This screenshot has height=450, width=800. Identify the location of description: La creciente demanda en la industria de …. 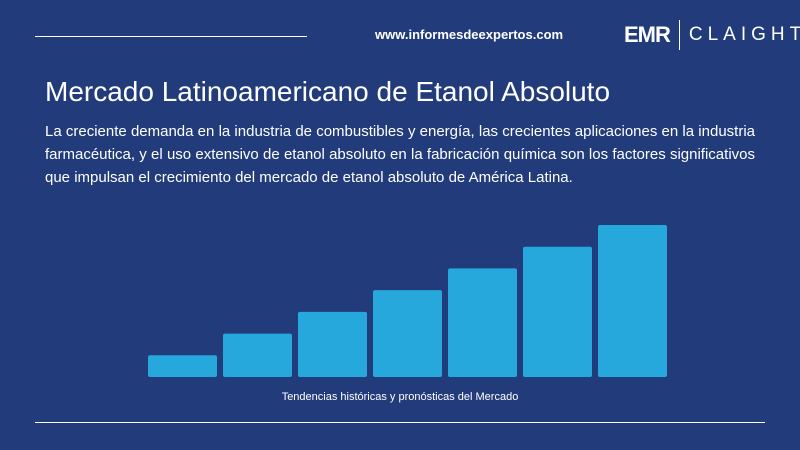
(400, 154).